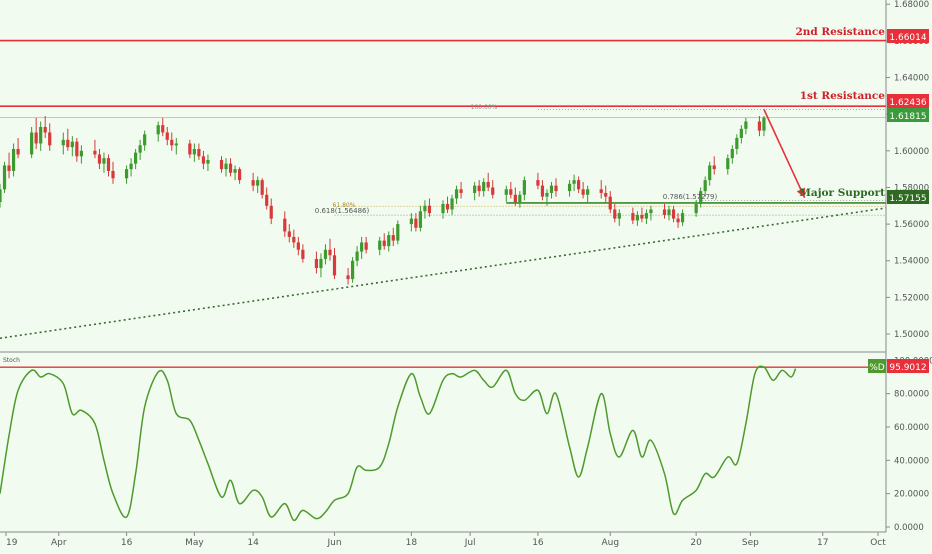  I want to click on price-axis-label: 1.50000, so click(911, 335).